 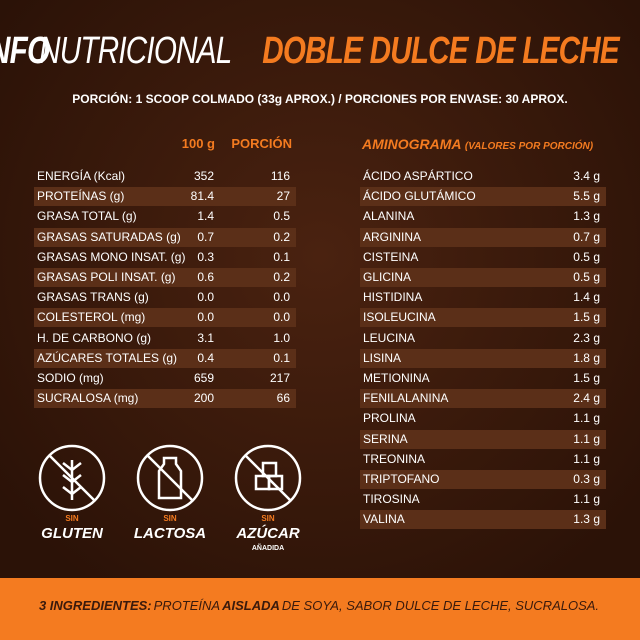 I want to click on title-b: NUTRICIONAL, so click(x=135, y=51).